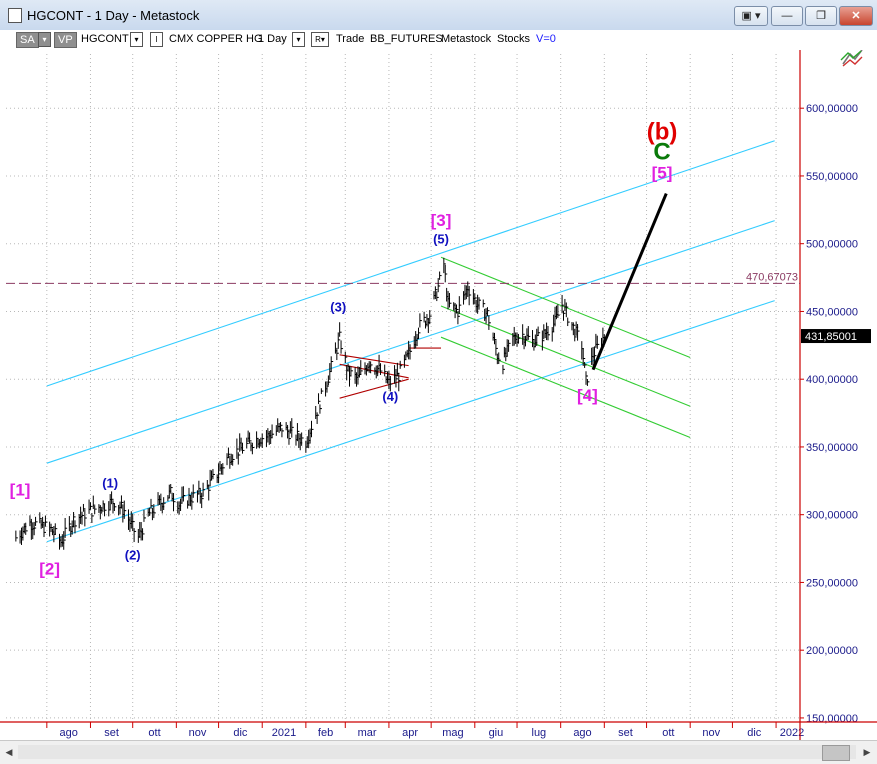  What do you see at coordinates (350, 39) in the screenshot?
I see `trade-label: Trade` at bounding box center [350, 39].